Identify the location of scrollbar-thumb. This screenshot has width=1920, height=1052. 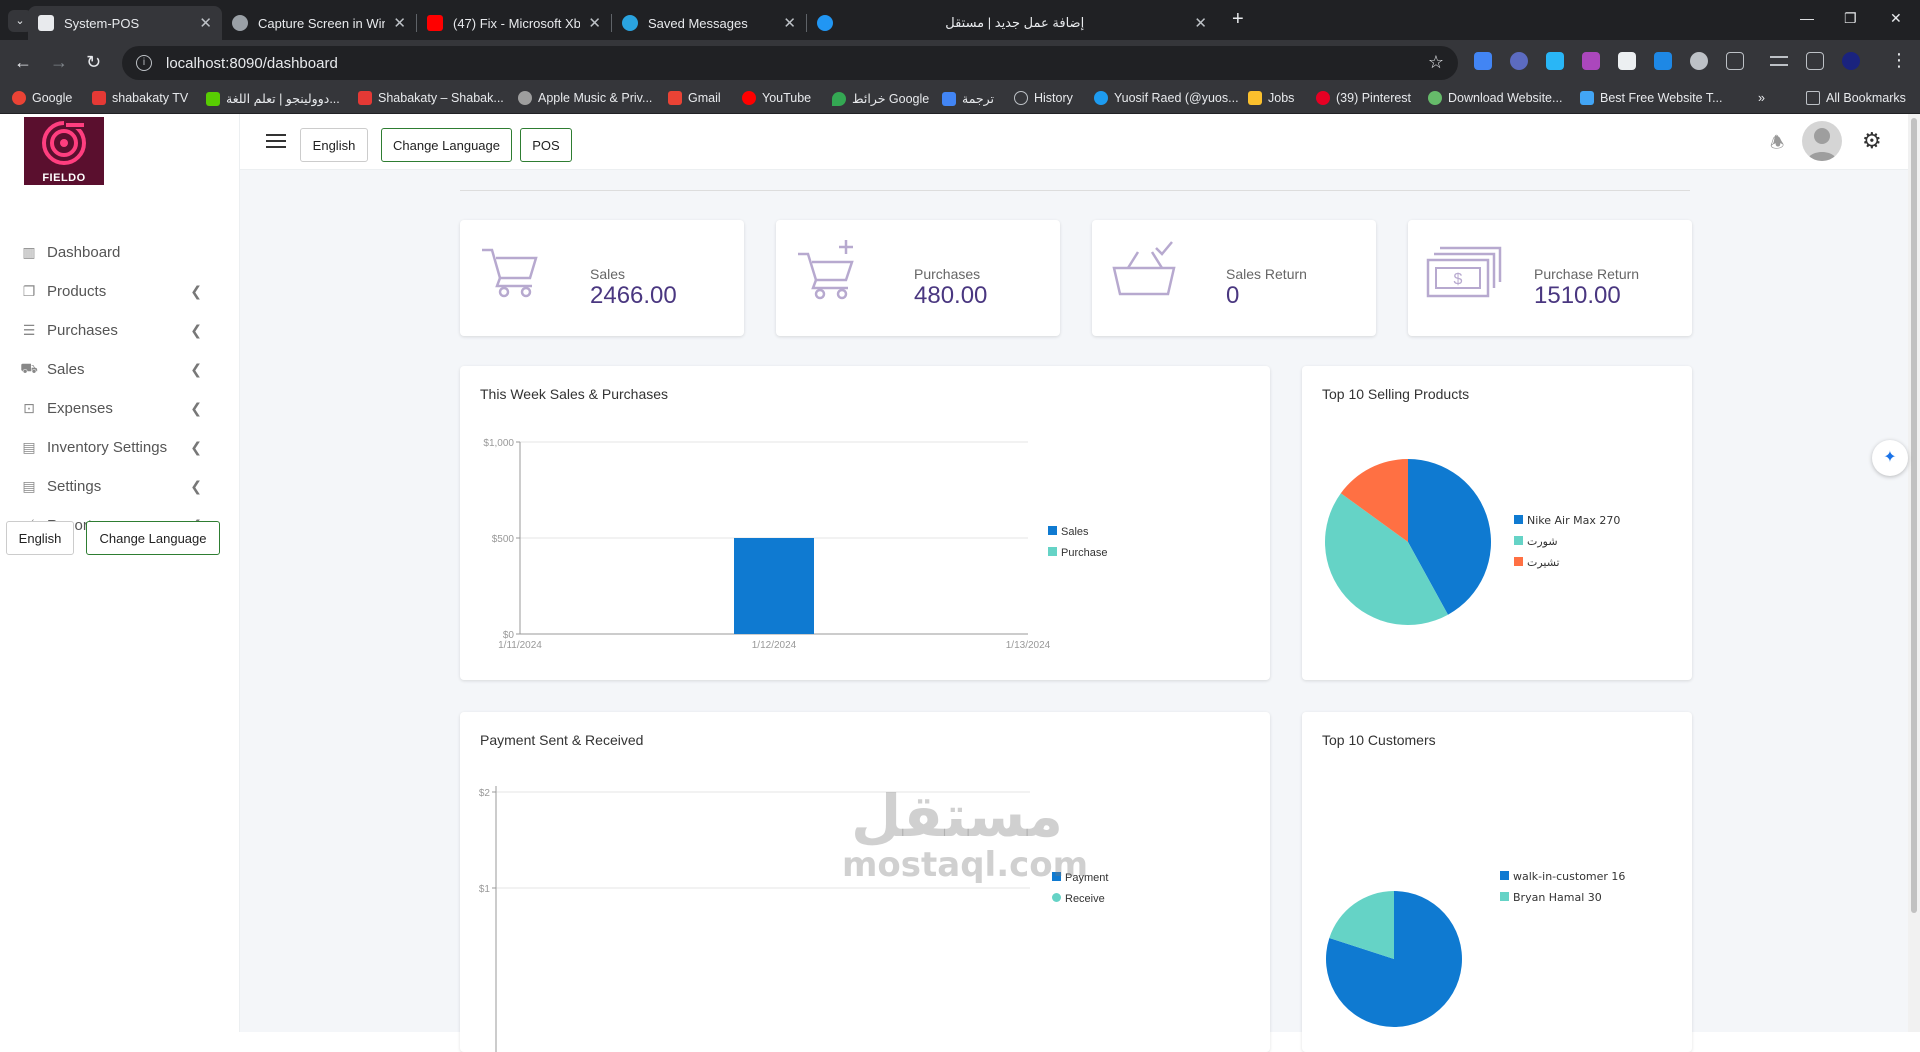
(1914, 515).